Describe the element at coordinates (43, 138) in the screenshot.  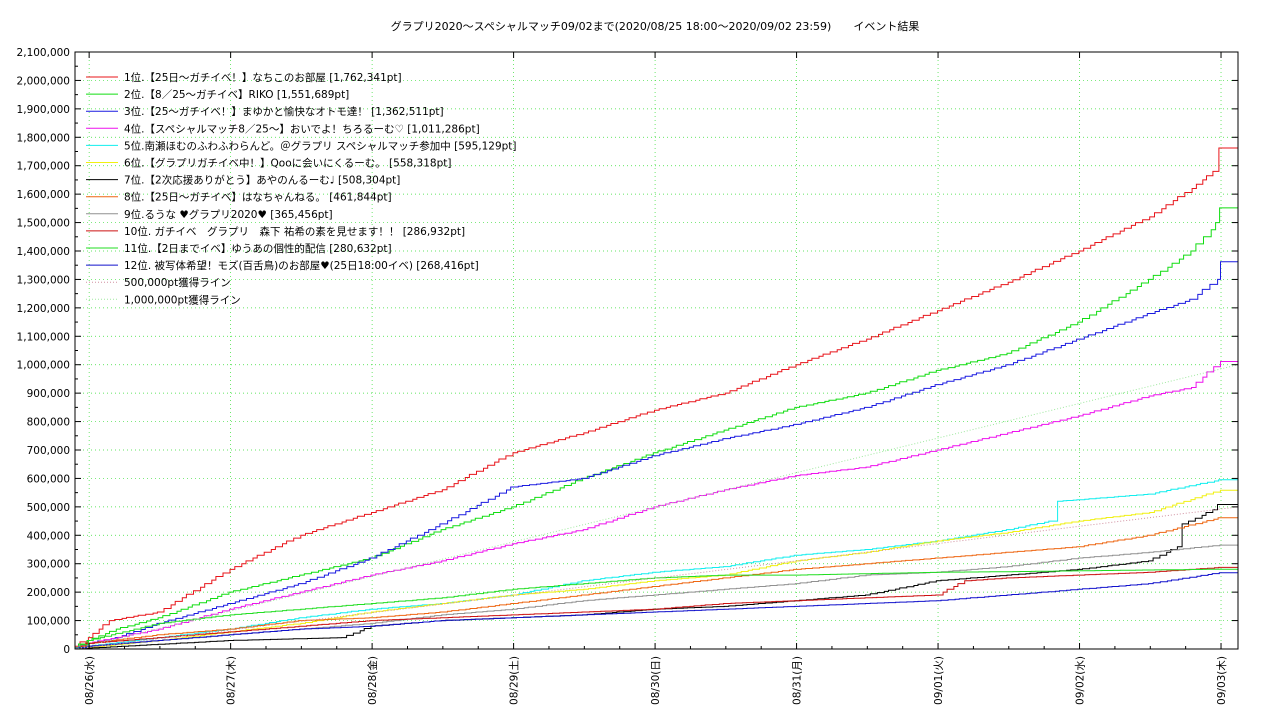
I see `y-tick-label: 1,800,000` at that location.